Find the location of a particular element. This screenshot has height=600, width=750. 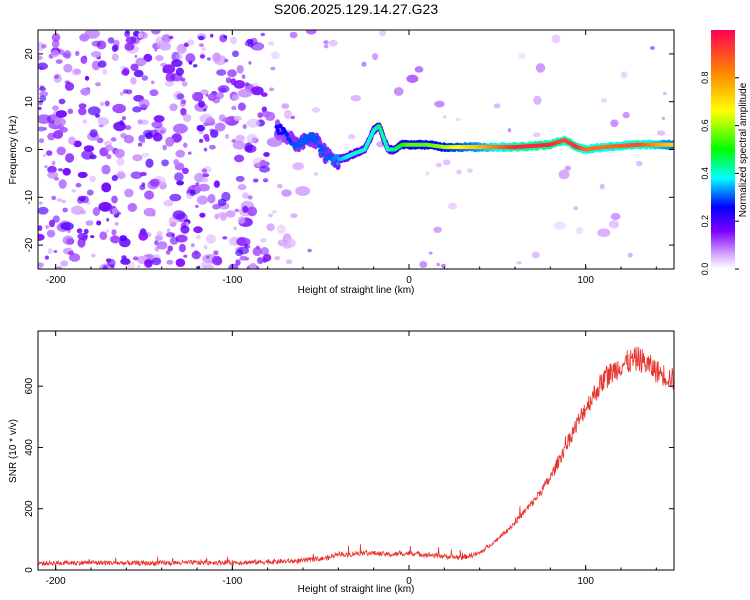

y-tick-label: 20 is located at coordinates (29, 54).